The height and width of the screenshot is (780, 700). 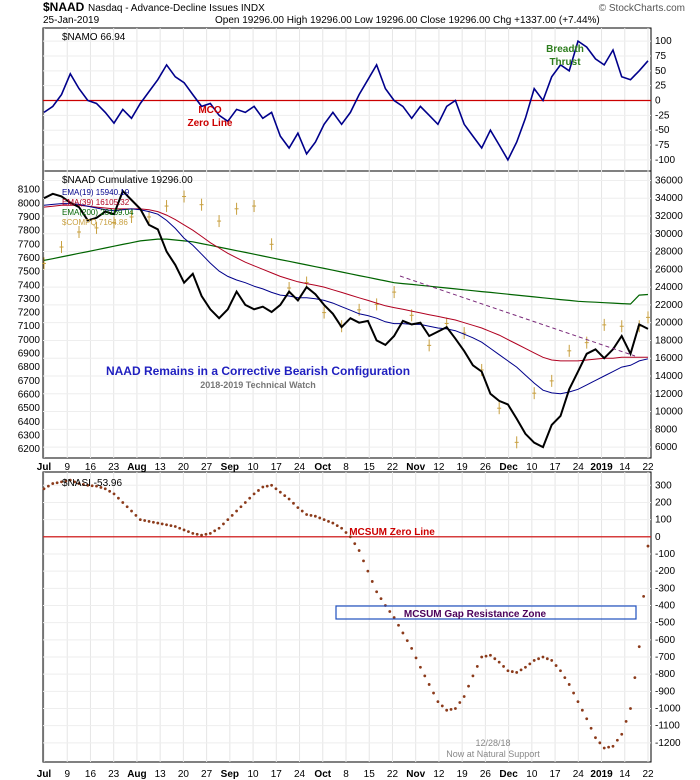 I want to click on x-tick-label: 2019, so click(x=601, y=774).